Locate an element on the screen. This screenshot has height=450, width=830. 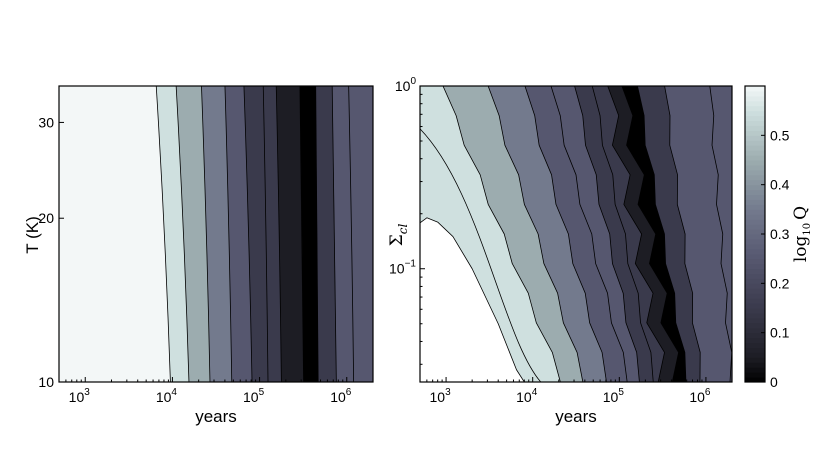
colorbar-label-sub: 10 is located at coordinates (807, 229).